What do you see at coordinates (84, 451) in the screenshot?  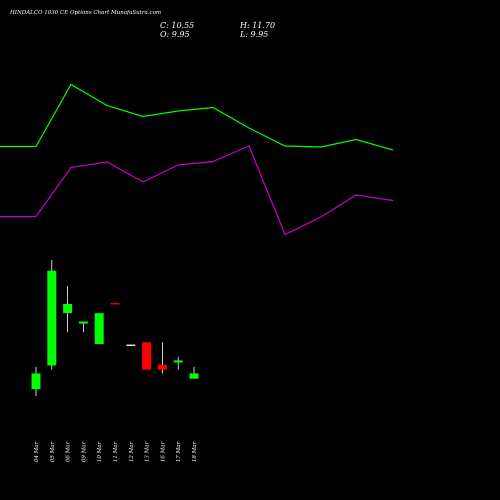 I see `x-tick-label: 09 Mar` at bounding box center [84, 451].